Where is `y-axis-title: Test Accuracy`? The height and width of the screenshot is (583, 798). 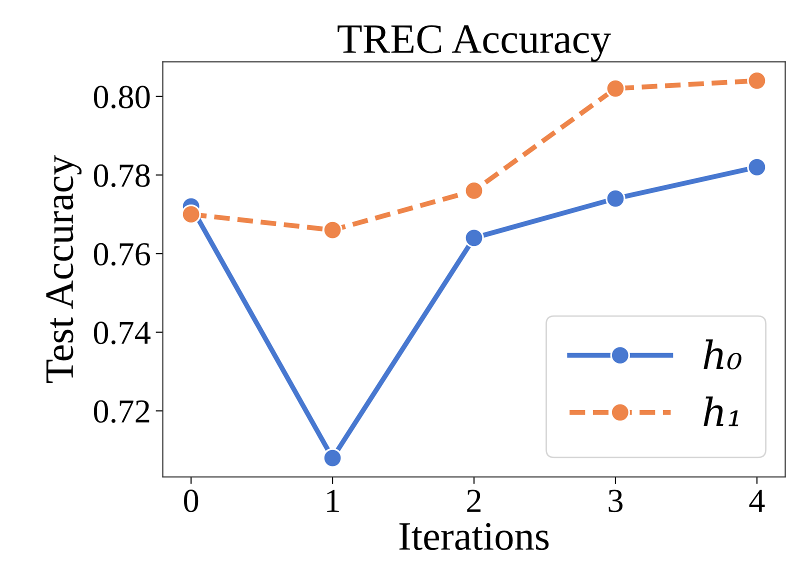
y-axis-title: Test Accuracy is located at coordinates (64, 269).